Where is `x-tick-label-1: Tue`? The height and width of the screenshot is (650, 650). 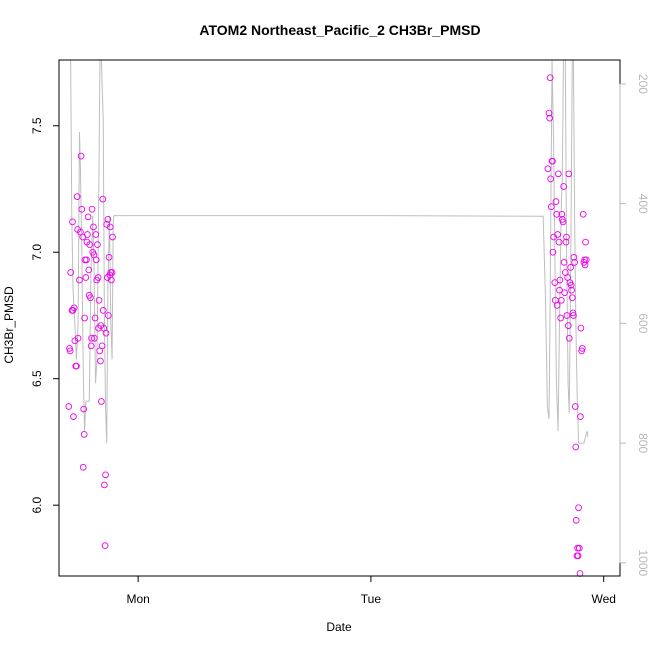
x-tick-label-1: Tue is located at coordinates (371, 599).